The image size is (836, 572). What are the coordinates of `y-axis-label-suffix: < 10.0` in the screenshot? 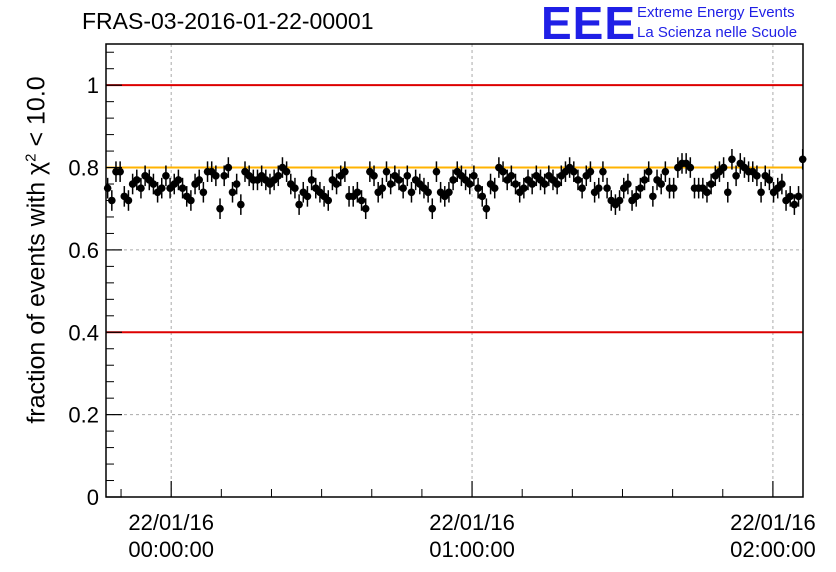 It's located at (36, 115).